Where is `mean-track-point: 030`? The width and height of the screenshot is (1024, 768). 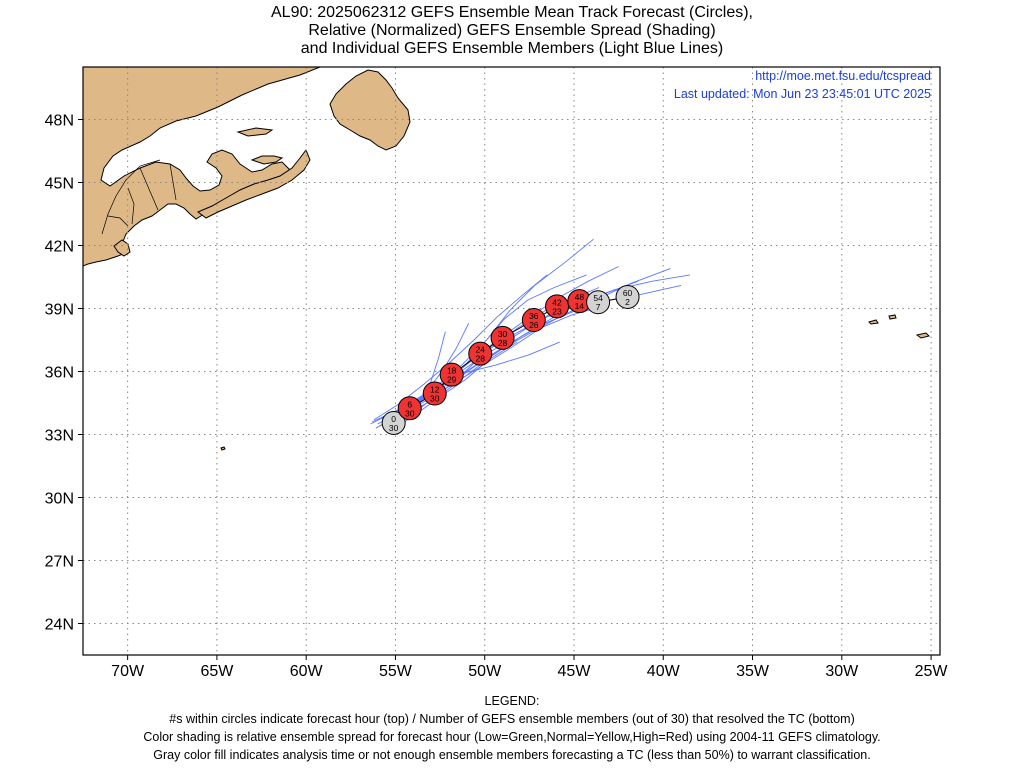 mean-track-point: 030 is located at coordinates (393, 422).